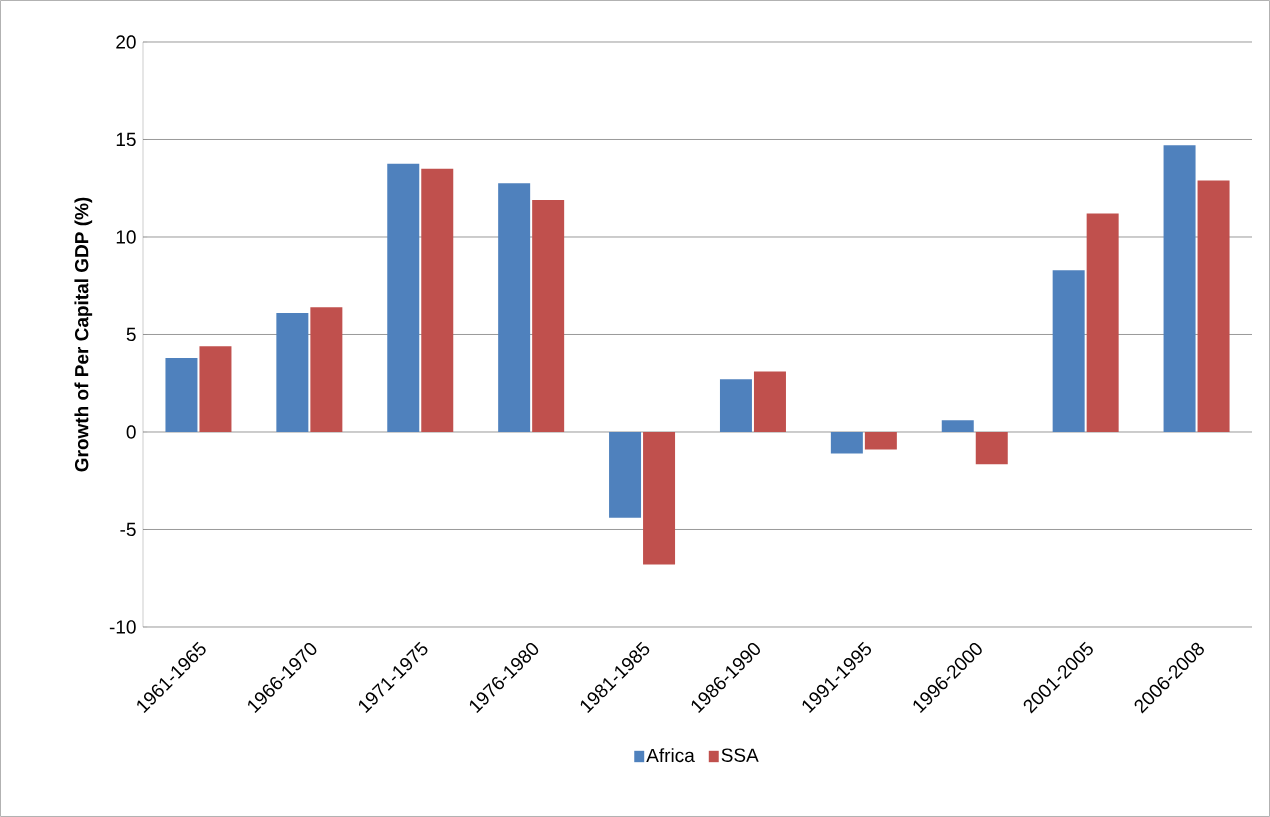 The height and width of the screenshot is (817, 1270). Describe the element at coordinates (122, 627) in the screenshot. I see `y-tick-label: -10` at that location.